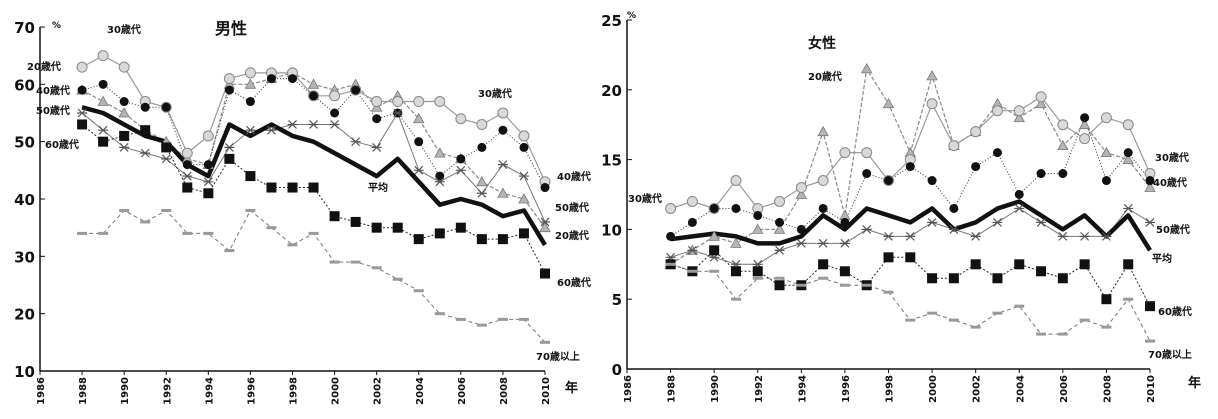 This screenshot has width=1218, height=419. What do you see at coordinates (83, 391) in the screenshot?
I see `left-x-tick-label: 1988` at bounding box center [83, 391].